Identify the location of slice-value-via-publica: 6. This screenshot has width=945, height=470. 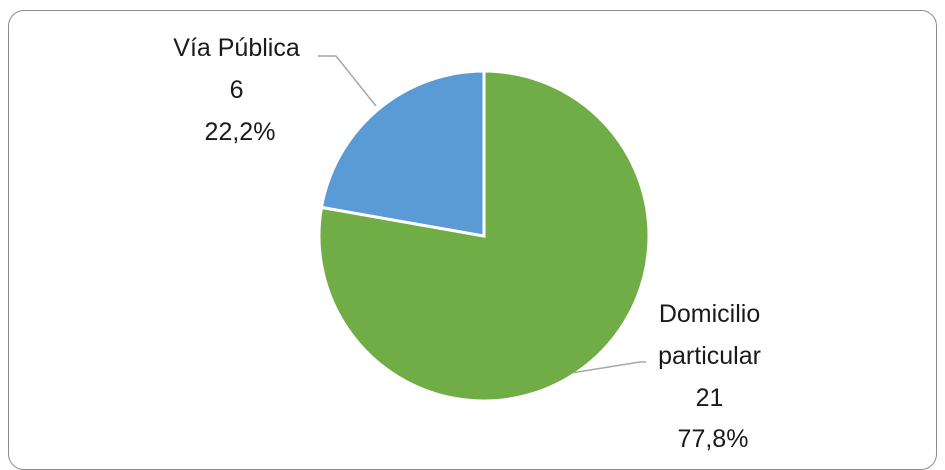
(237, 90).